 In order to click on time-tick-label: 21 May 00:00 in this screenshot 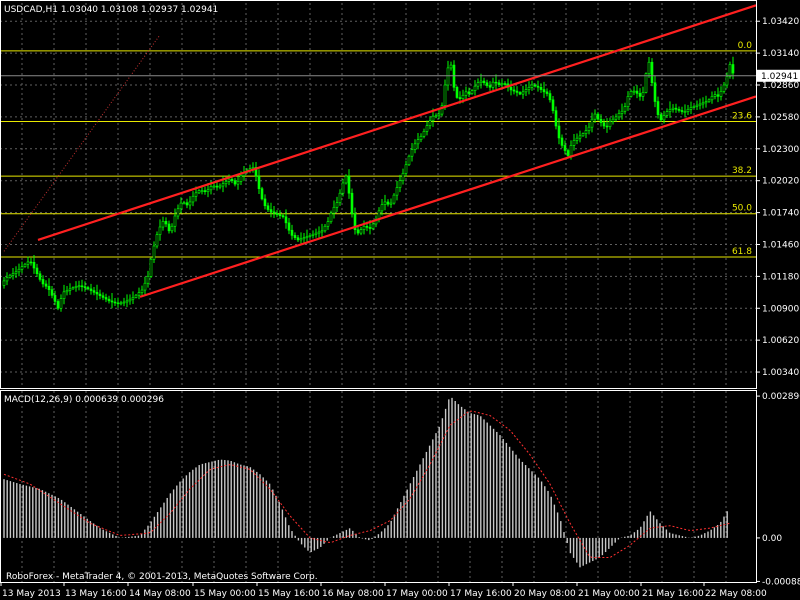, I will do `click(609, 594)`.